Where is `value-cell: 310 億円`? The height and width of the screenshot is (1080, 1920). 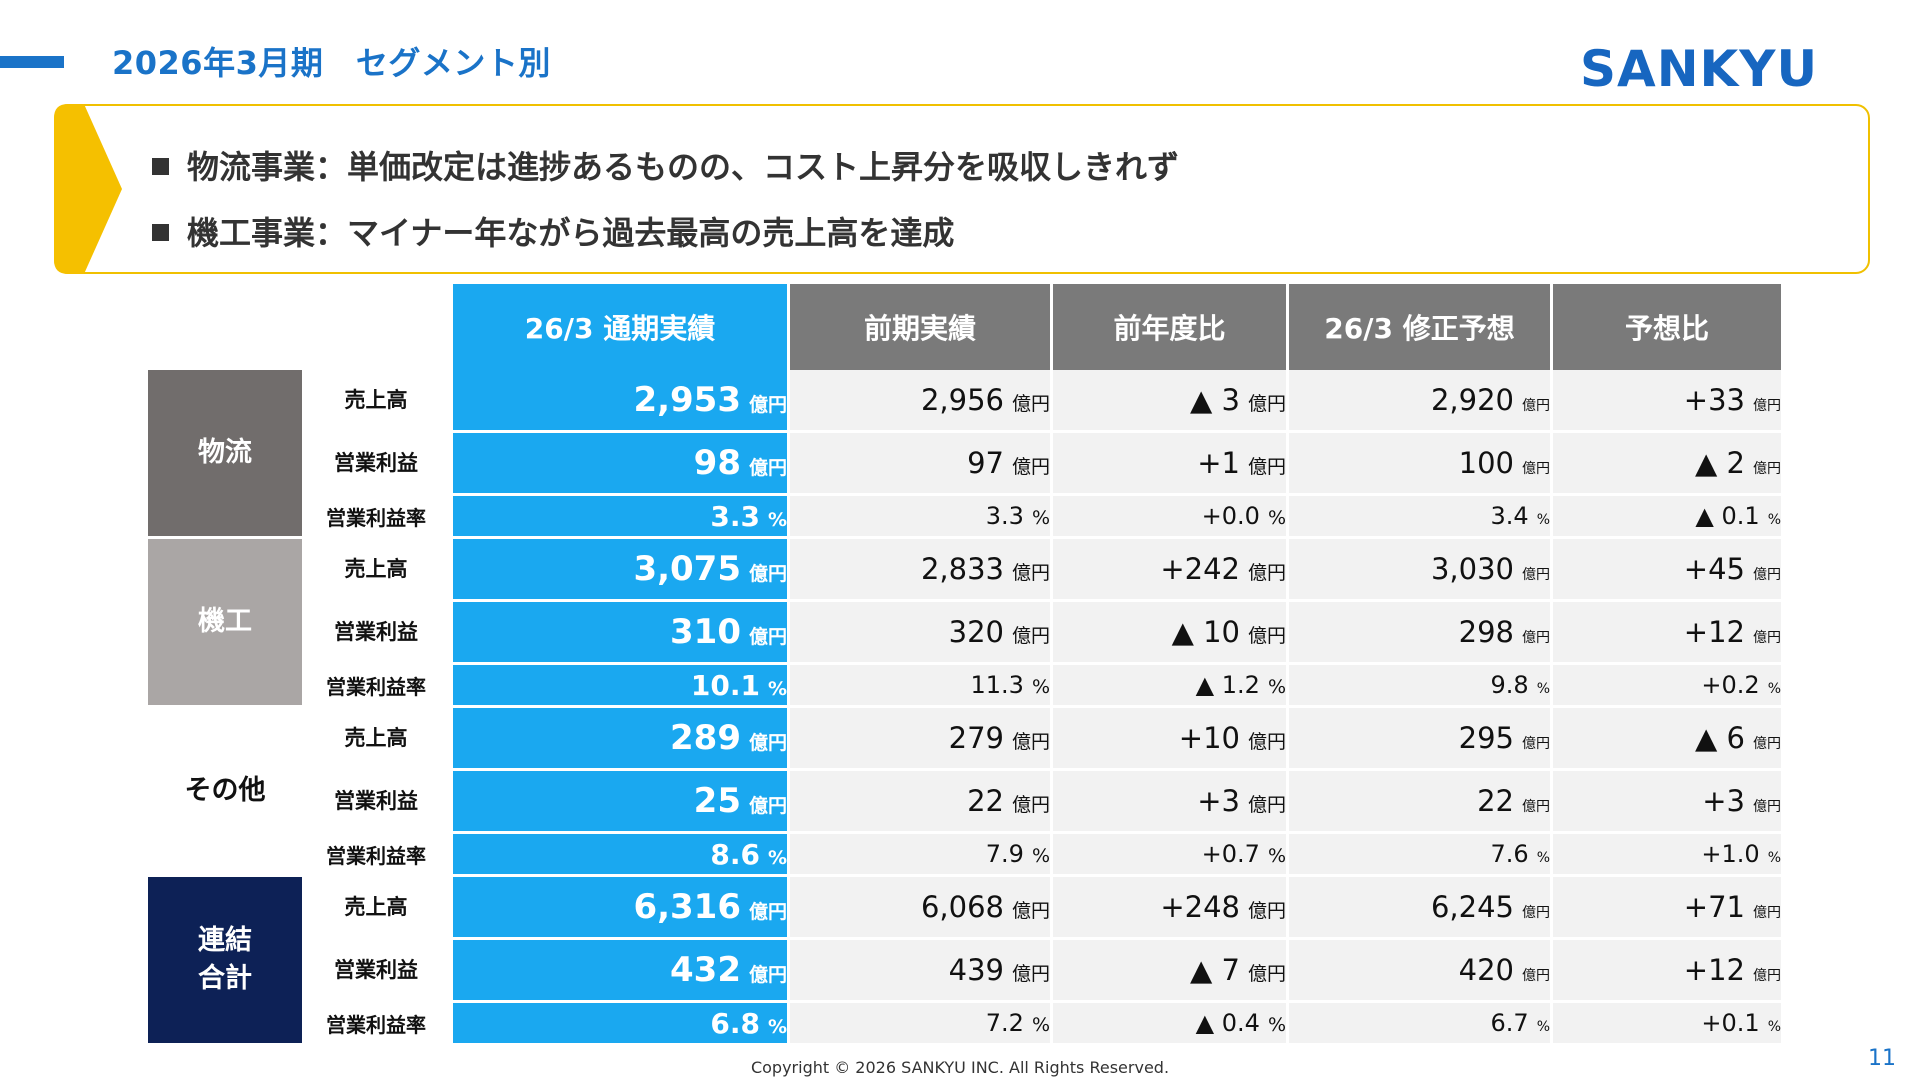
value-cell: 310 億円 is located at coordinates (618, 633).